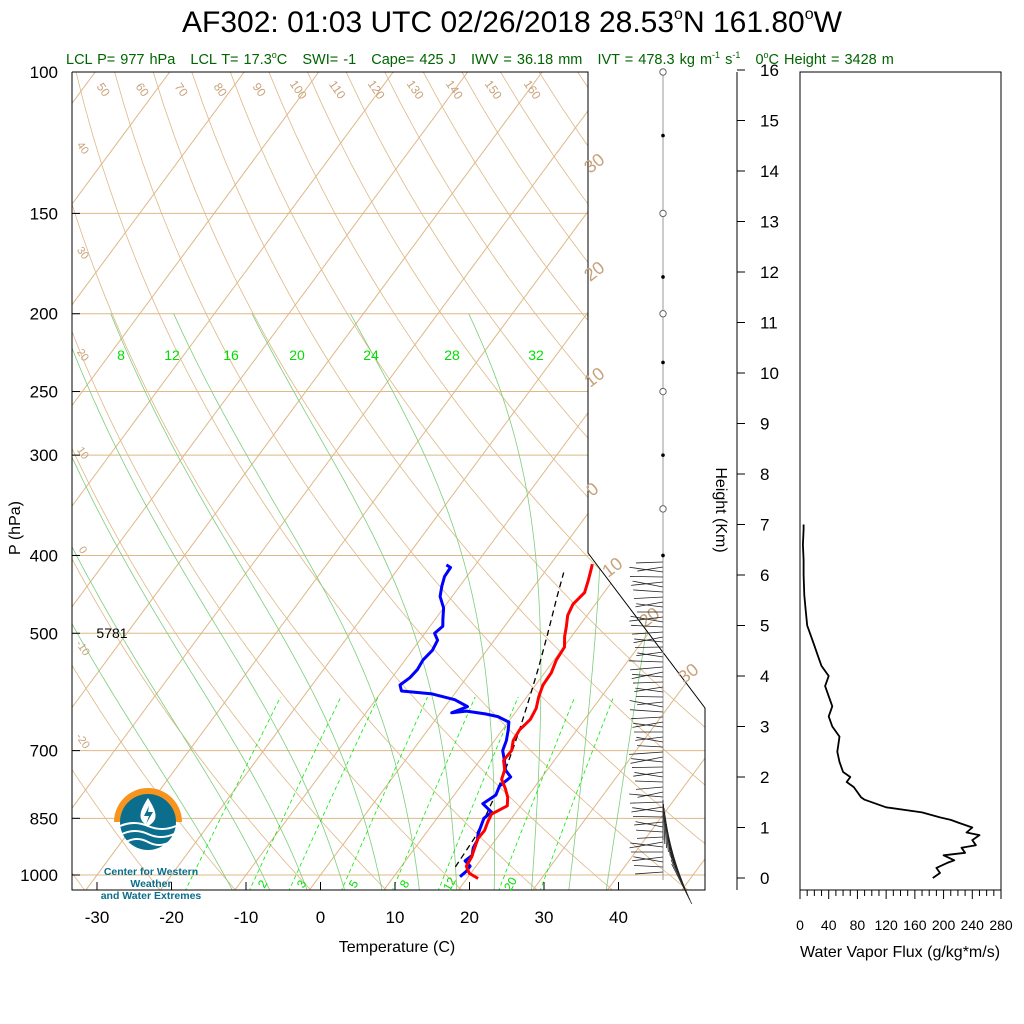 Image resolution: width=1024 pixels, height=1024 pixels. Describe the element at coordinates (720, 509) in the screenshot. I see `height-axis-label: Height (Km)` at that location.